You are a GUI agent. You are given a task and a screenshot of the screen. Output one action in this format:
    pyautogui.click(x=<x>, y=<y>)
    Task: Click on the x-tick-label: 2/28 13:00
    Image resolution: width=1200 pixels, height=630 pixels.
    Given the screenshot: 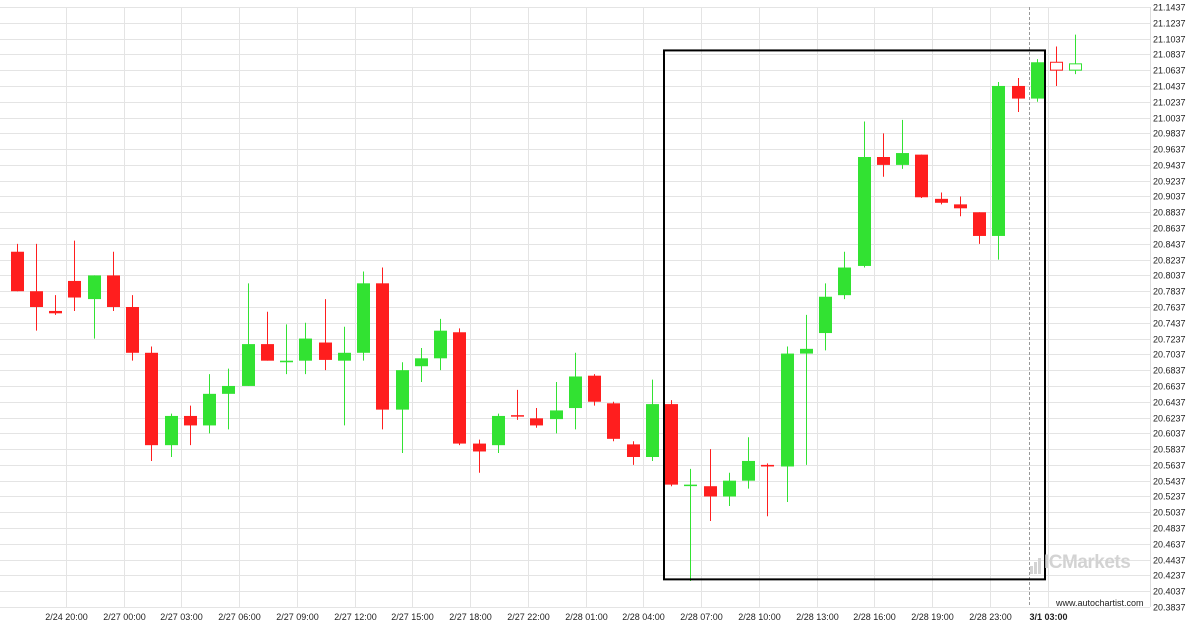 What is the action you would take?
    pyautogui.click(x=817, y=617)
    